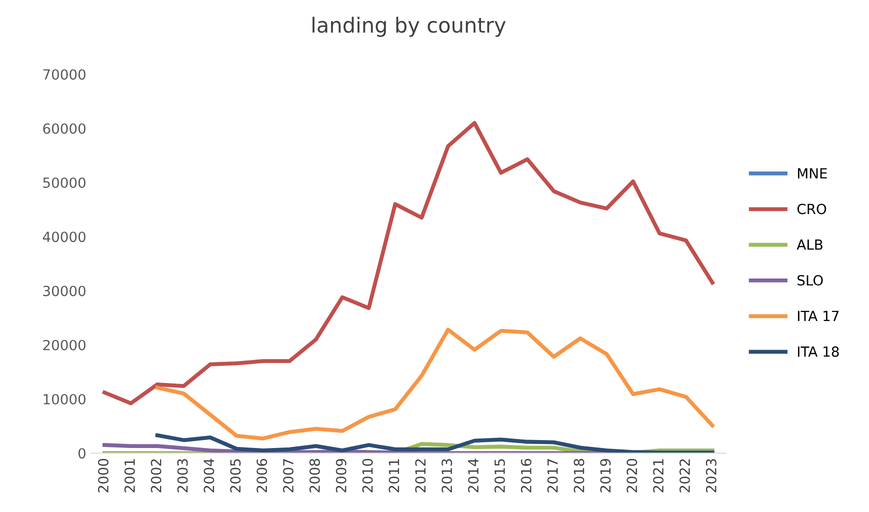 The image size is (869, 512). Describe the element at coordinates (420, 475) in the screenshot. I see `x-tick-label: 2012` at that location.